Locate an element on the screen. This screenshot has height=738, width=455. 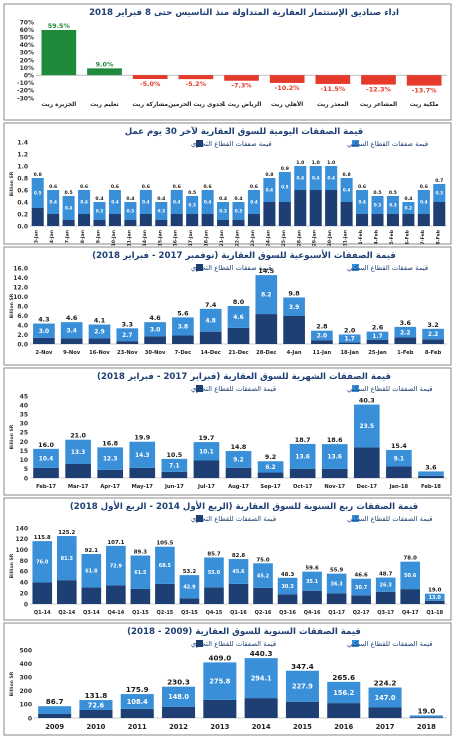
chart-2-residential-label: 0.5 is located at coordinates (285, 187).